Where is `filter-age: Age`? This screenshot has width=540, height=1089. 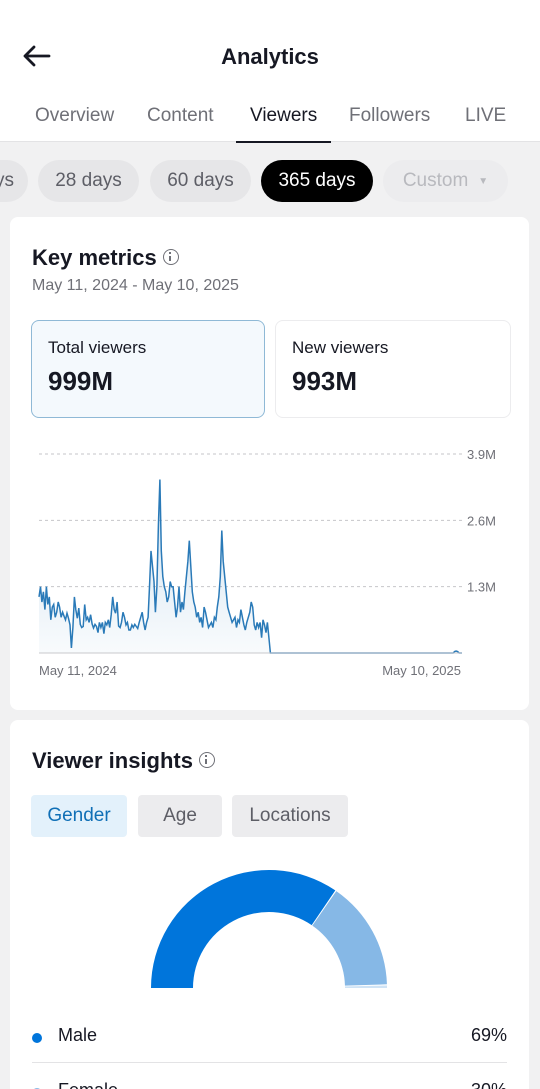 filter-age: Age is located at coordinates (180, 816).